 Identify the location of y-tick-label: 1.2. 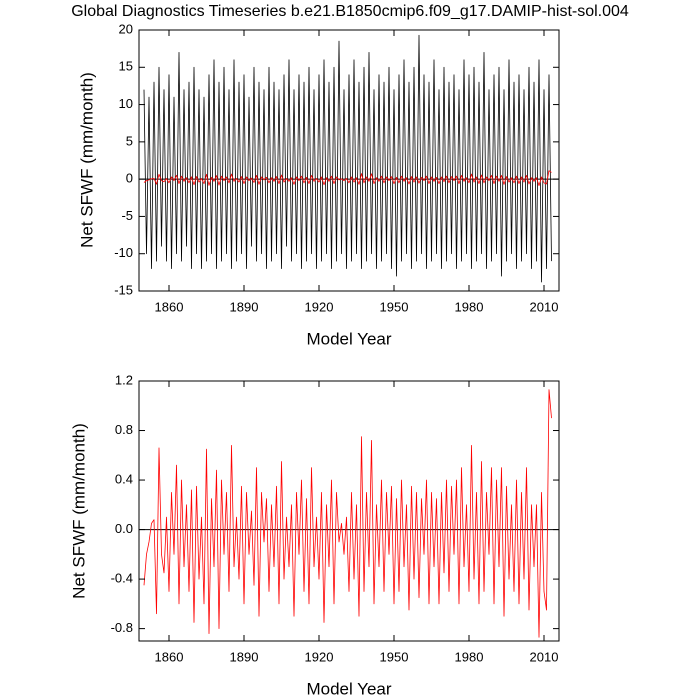
(124, 379).